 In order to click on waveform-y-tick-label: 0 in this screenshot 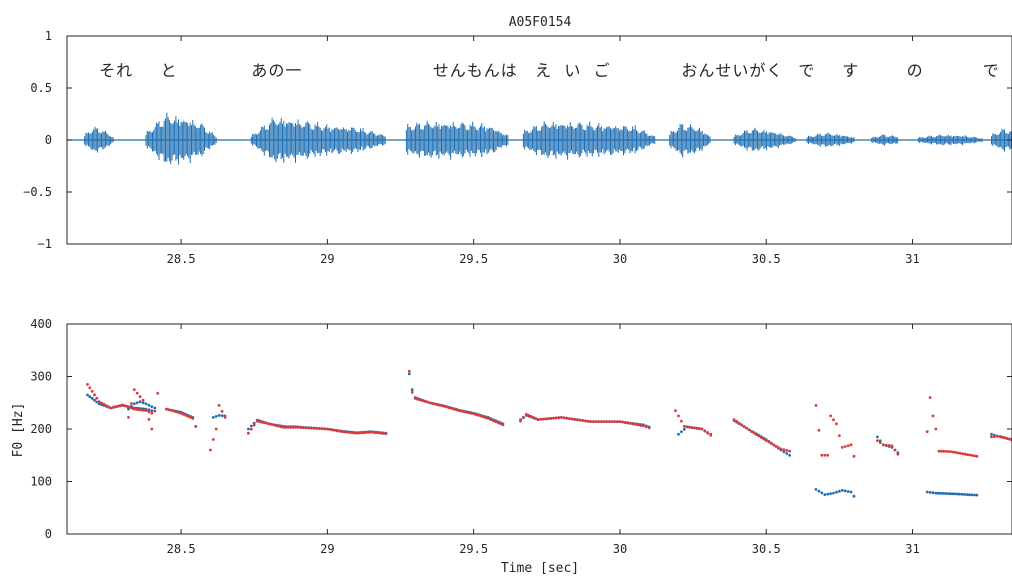, I will do `click(48, 140)`.